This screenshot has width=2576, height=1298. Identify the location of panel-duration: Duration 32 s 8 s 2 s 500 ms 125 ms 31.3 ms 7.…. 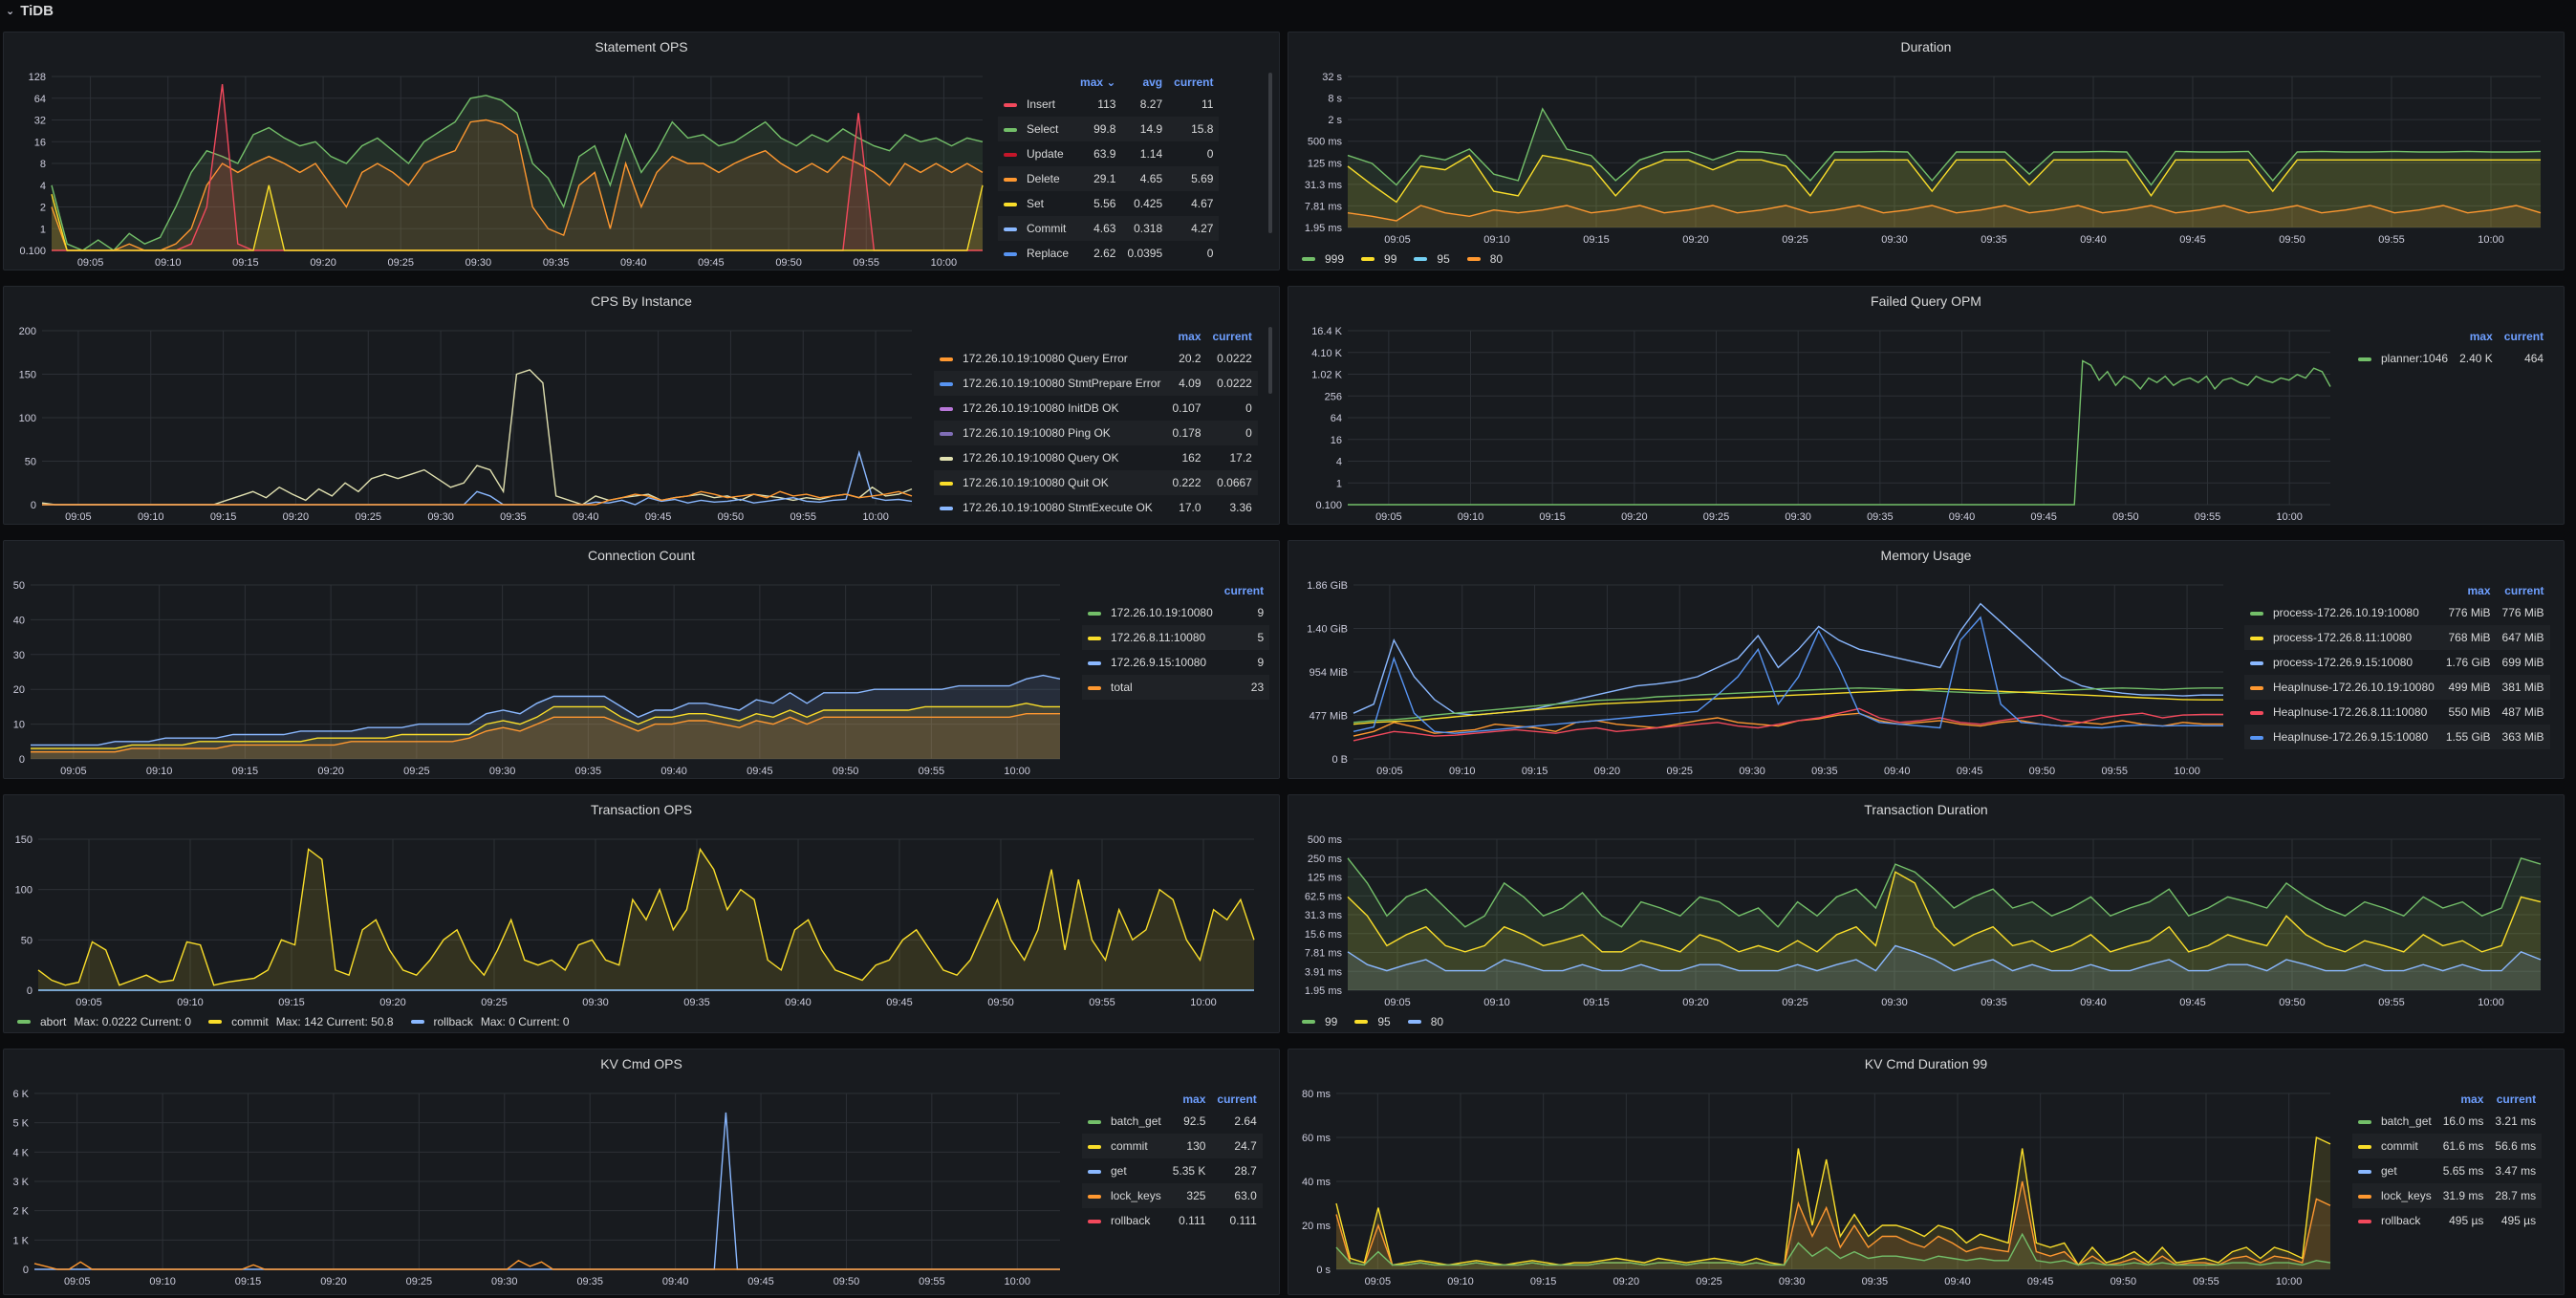
(1926, 151).